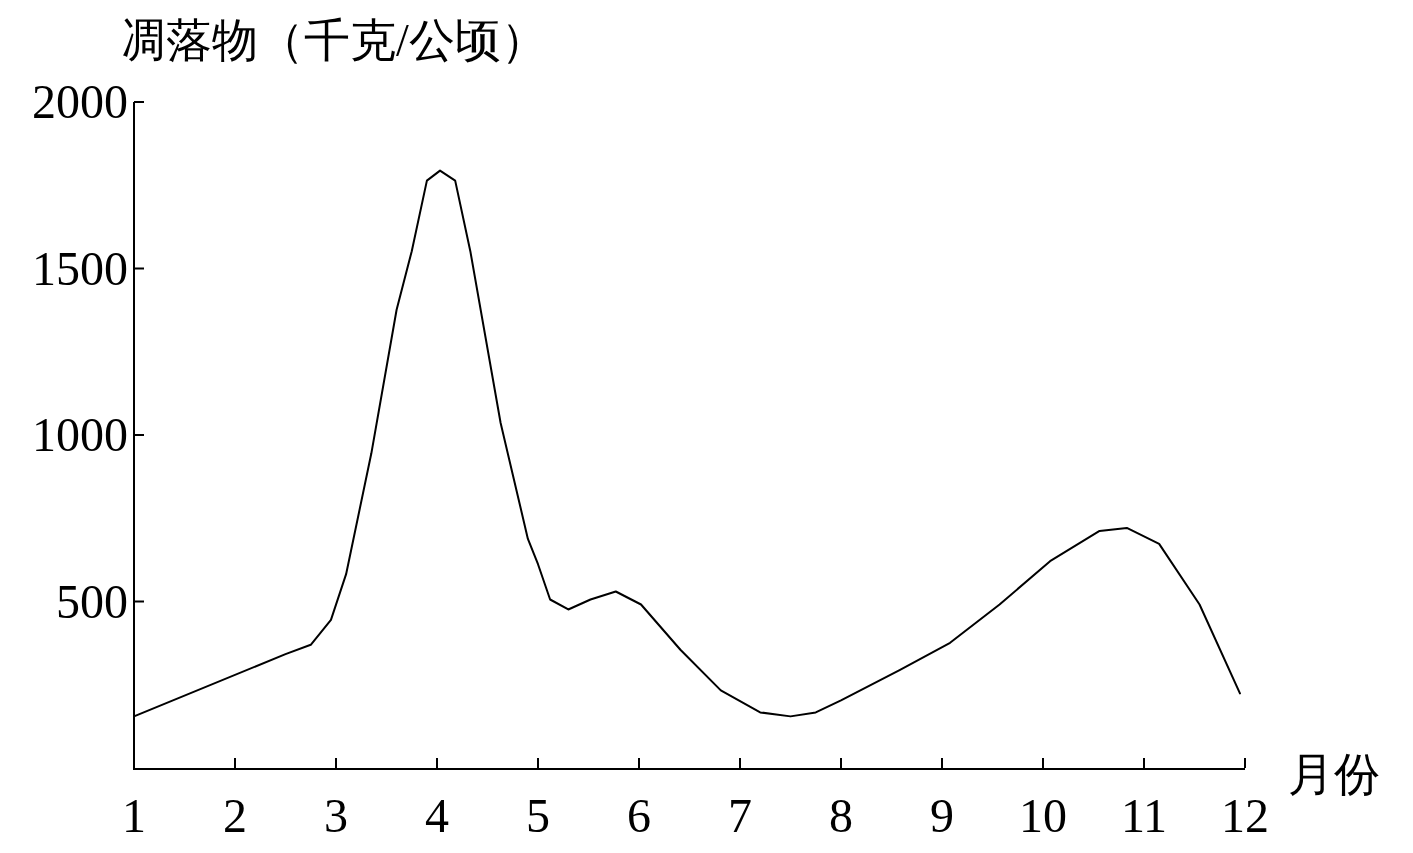  I want to click on x-tick-label: 10, so click(1043, 815).